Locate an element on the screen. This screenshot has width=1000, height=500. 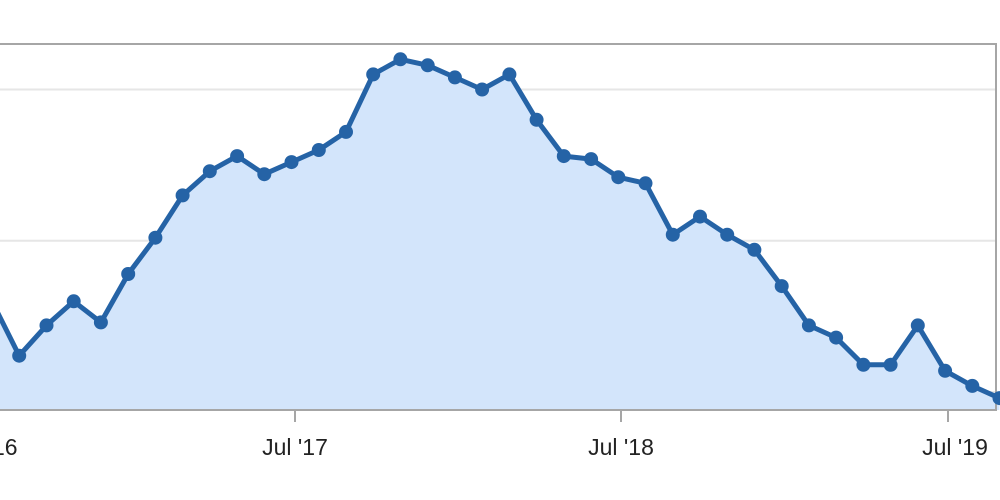
x-axis-labels: 16 Jul '17 Jul '18 Jul '19 is located at coordinates (494, 447).